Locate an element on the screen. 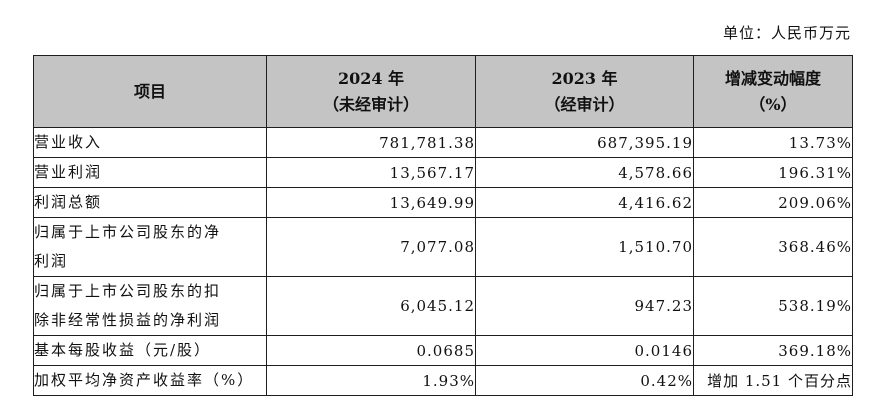 This screenshot has width=879, height=413. header-2024: 2024 年 （未经审计） is located at coordinates (371, 91).